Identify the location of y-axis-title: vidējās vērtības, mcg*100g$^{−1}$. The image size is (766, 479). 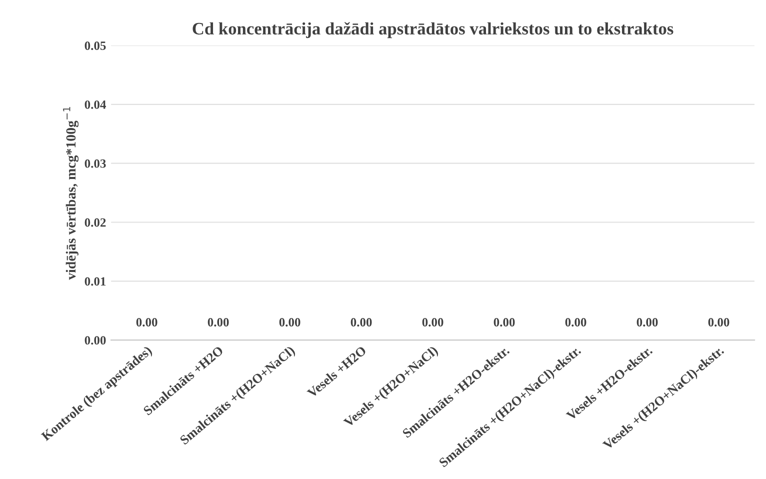
(71, 193).